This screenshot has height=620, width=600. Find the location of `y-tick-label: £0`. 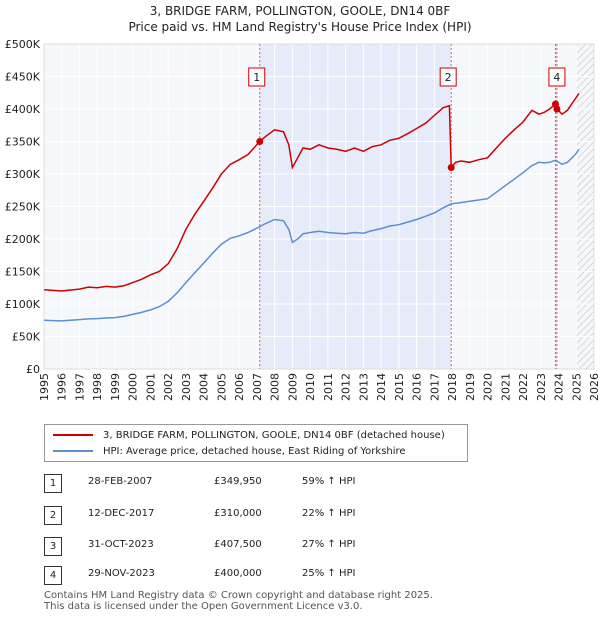

y-tick-label: £0 is located at coordinates (33, 369).